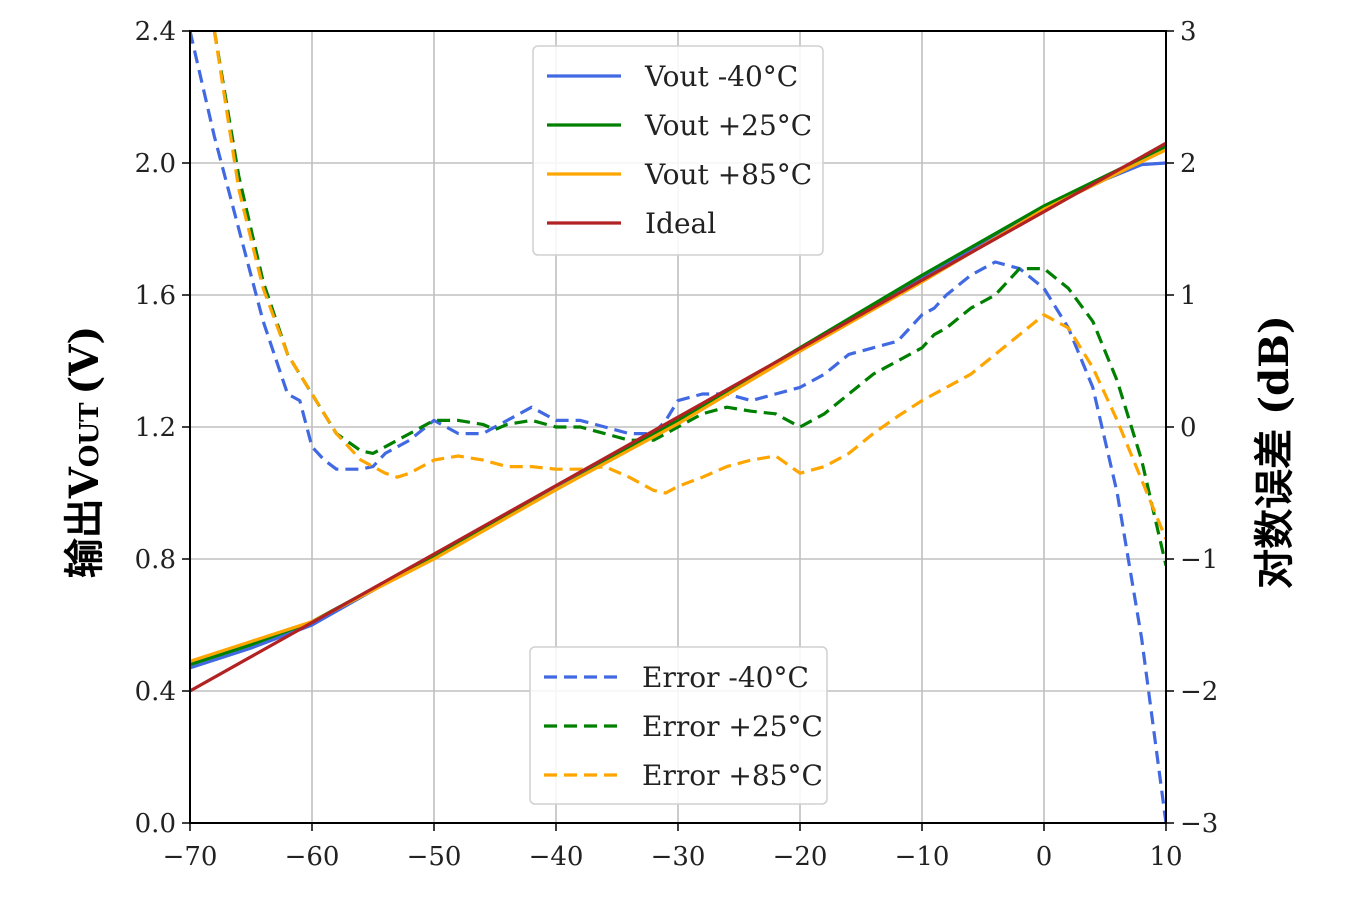 This screenshot has width=1353, height=901. I want to click on y-right-tick-label: 0, so click(1188, 428).